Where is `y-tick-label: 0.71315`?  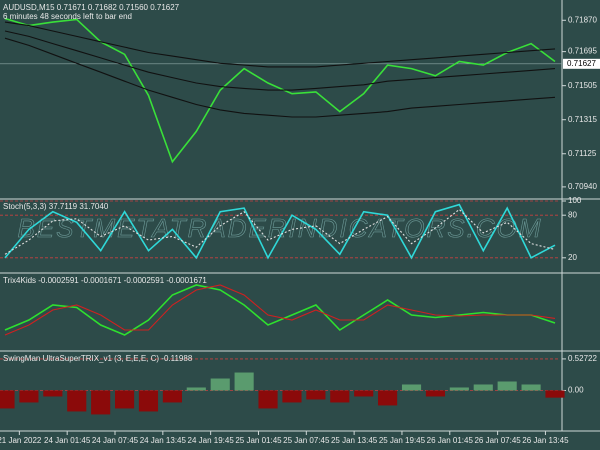
y-tick-label: 0.71315 is located at coordinates (582, 119).